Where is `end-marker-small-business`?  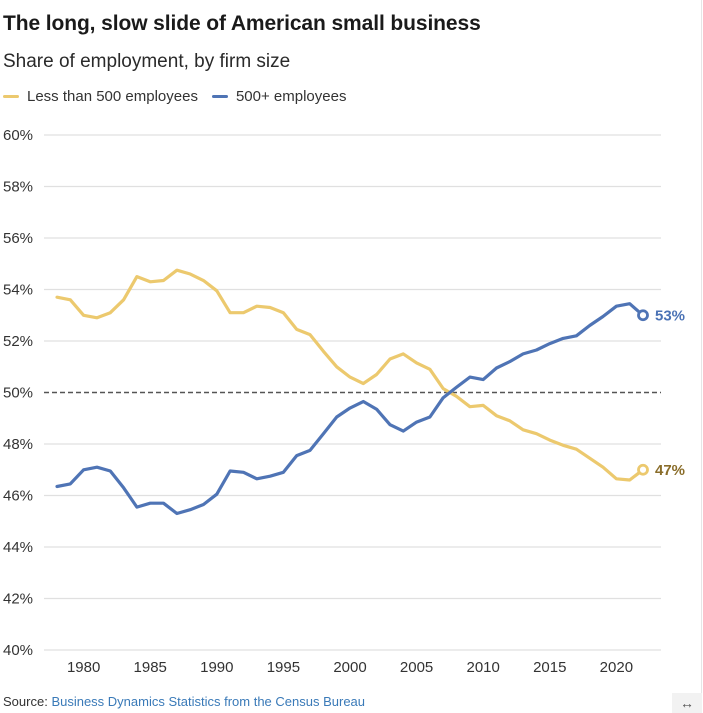
end-marker-small-business is located at coordinates (643, 469).